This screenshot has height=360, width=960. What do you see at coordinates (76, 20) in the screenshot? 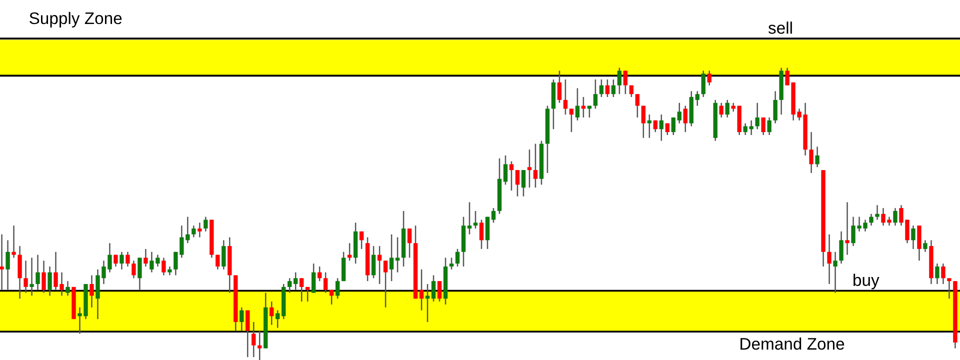
I see `band-label: Supply Zone` at bounding box center [76, 20].